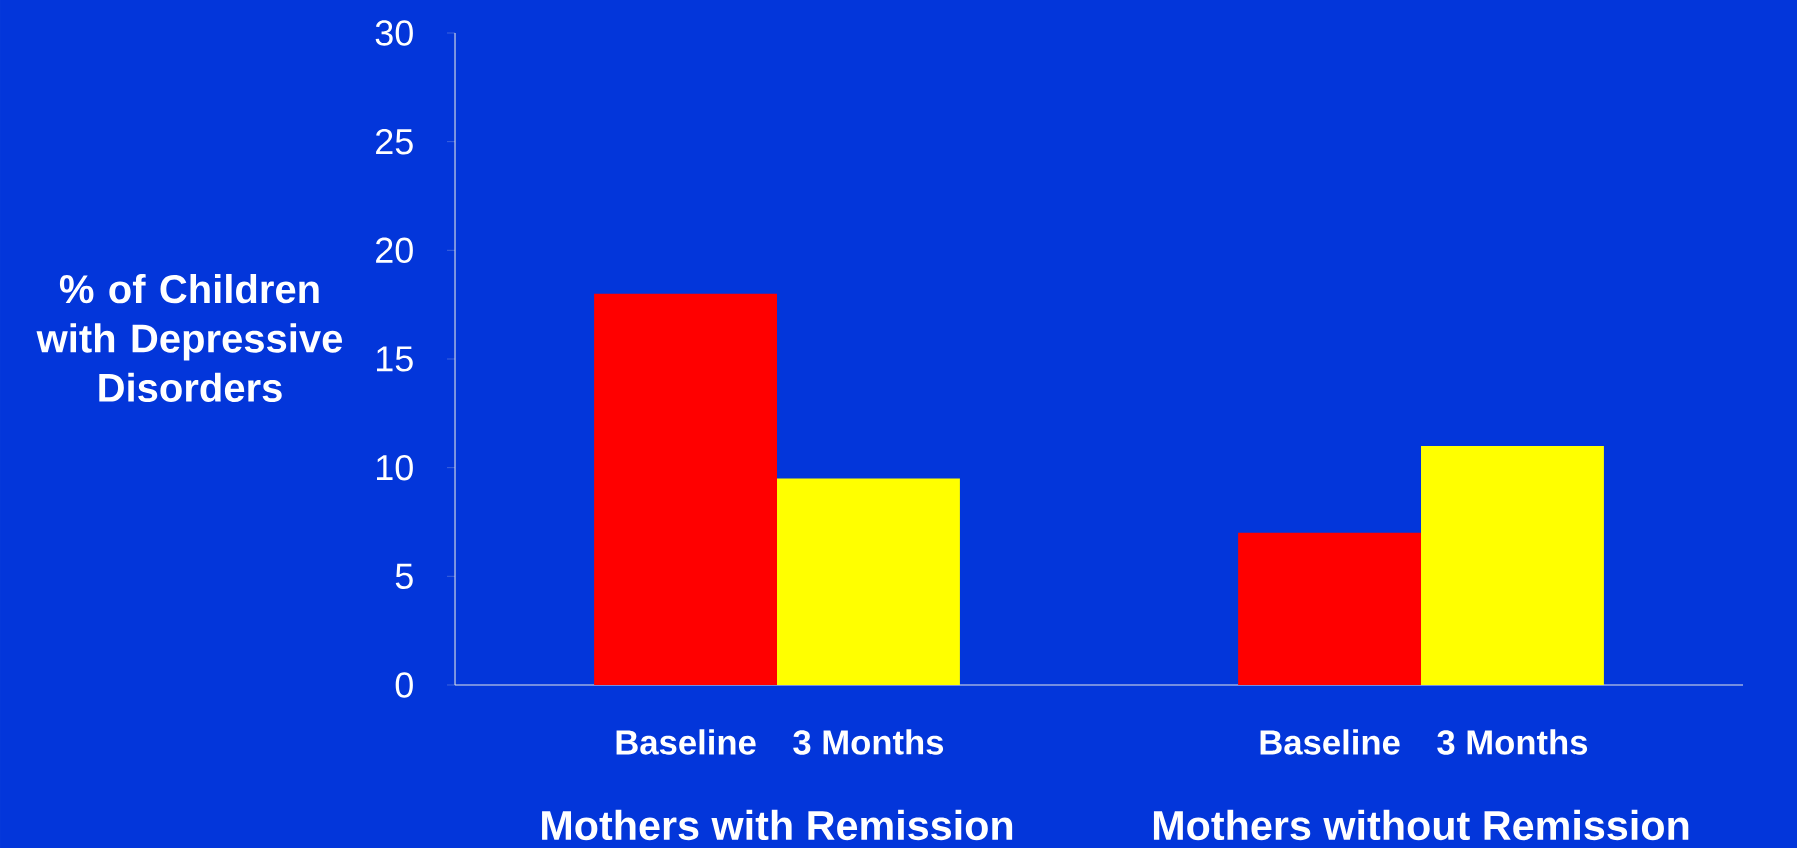 The width and height of the screenshot is (1797, 848). Describe the element at coordinates (777, 825) in the screenshot. I see `x-tick-label: Mothers with Remission` at that location.